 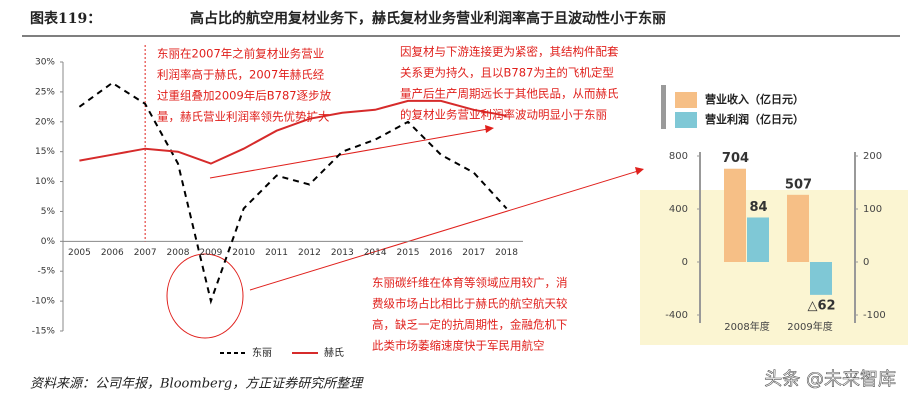 I want to click on legend-label: 东丽, so click(x=262, y=352).